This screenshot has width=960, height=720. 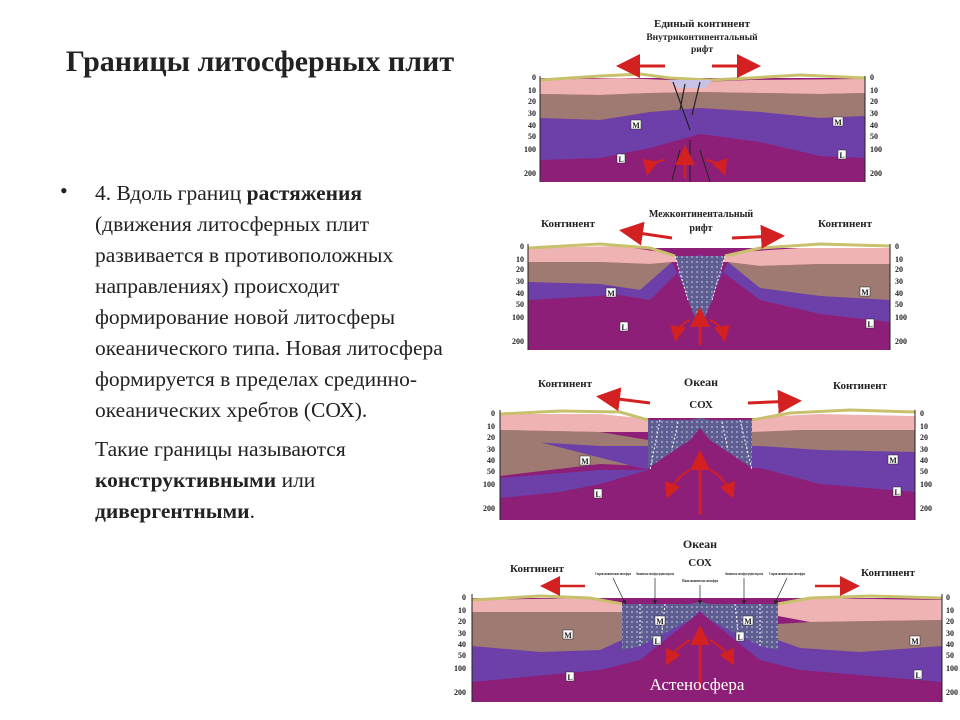 What do you see at coordinates (700, 580) in the screenshot?
I see `label-young-lithosphere: Юная океаническая литосфера` at bounding box center [700, 580].